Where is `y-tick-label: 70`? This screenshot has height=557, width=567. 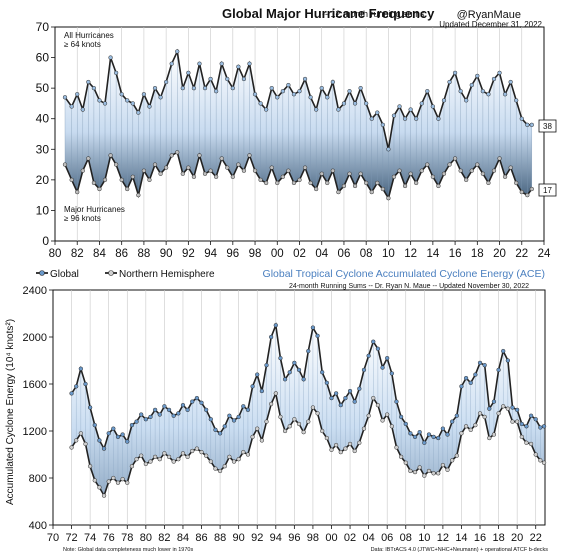
y-tick-label: 70 is located at coordinates (43, 27).